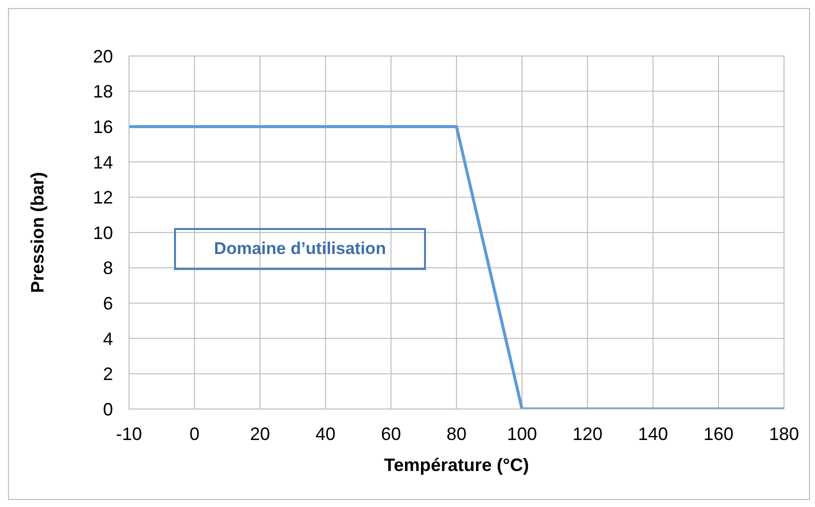 Image resolution: width=815 pixels, height=507 pixels. What do you see at coordinates (653, 434) in the screenshot?
I see `x-tick-label: 140` at bounding box center [653, 434].